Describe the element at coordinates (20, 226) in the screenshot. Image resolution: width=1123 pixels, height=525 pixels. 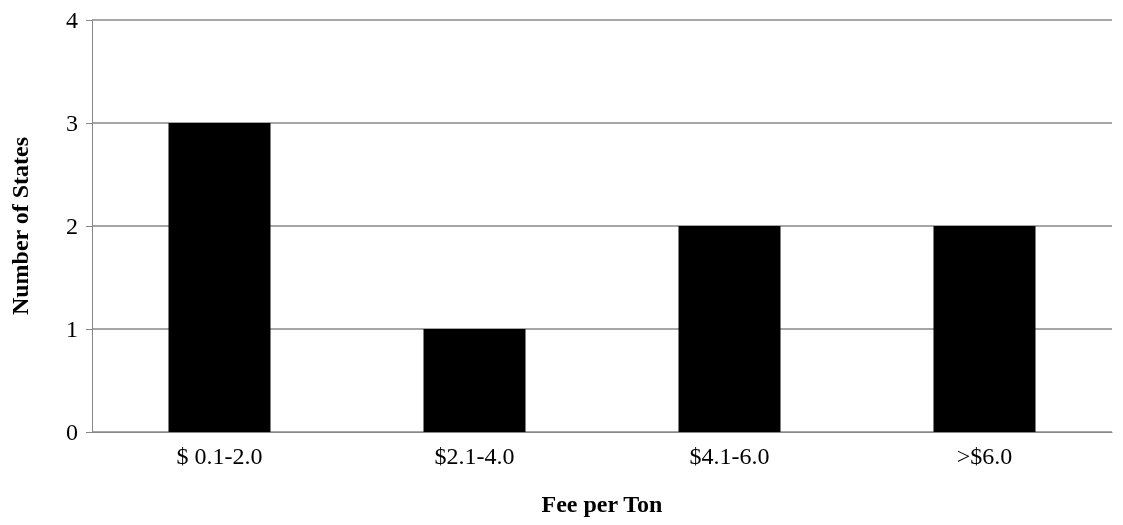
I see `y-axis-title: Number of States` at that location.